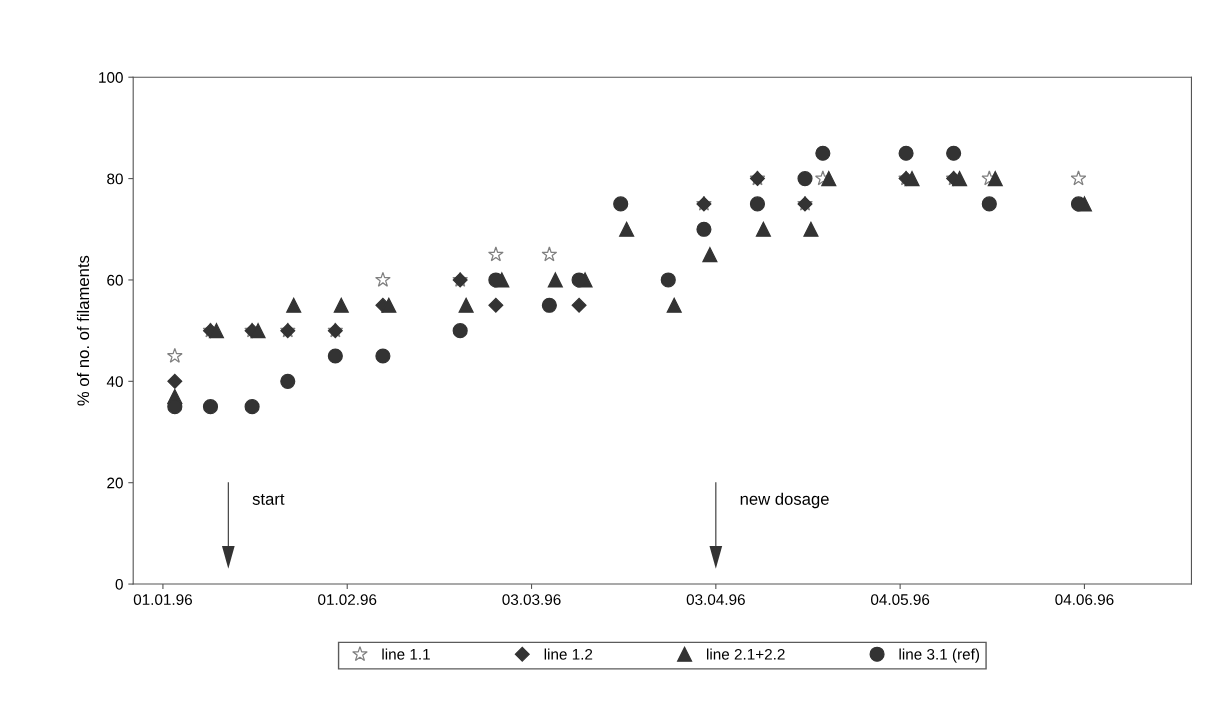  What do you see at coordinates (784, 500) in the screenshot?
I see `ref-line-label: new dosage` at bounding box center [784, 500].